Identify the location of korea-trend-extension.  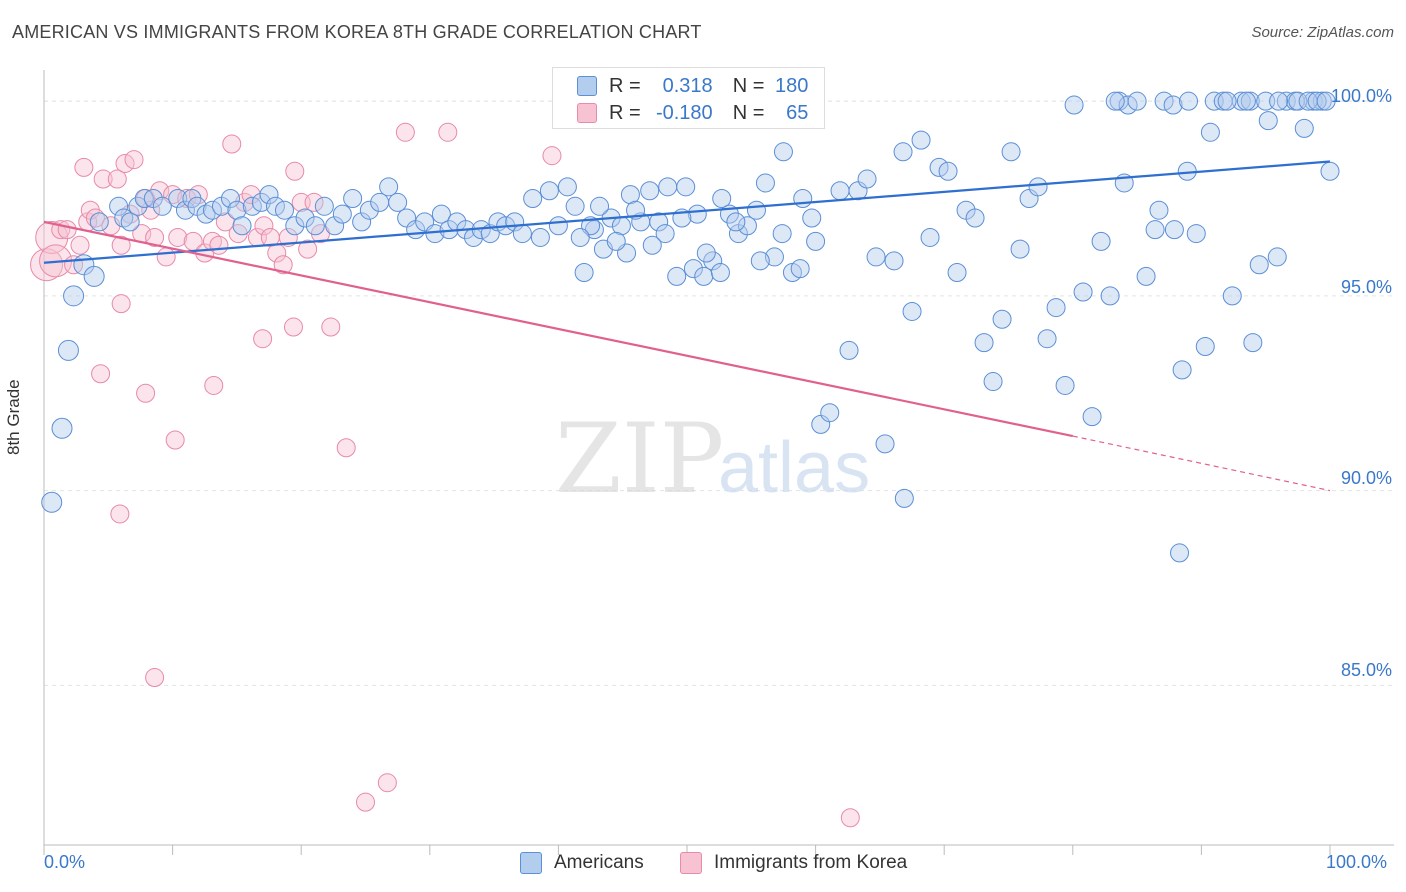
(1201, 463).